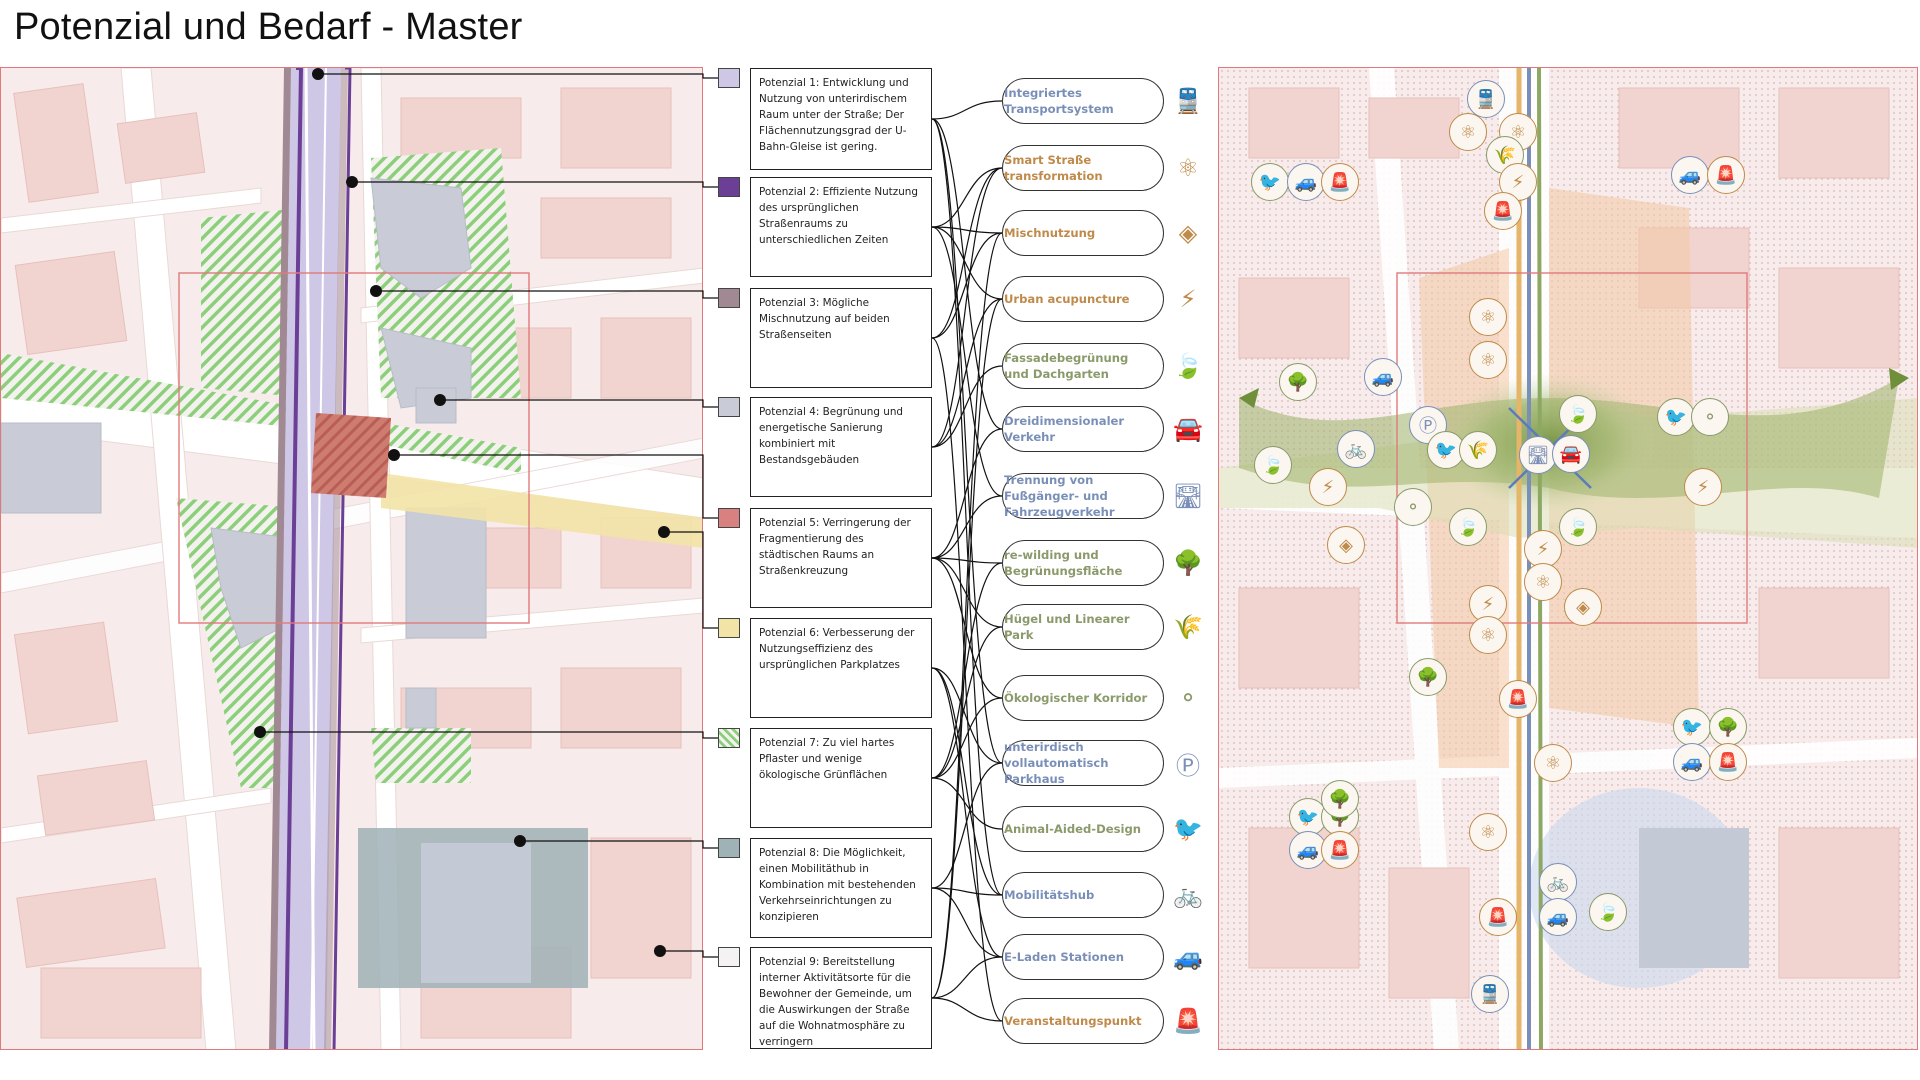  I want to click on need-pill-9: Hügel und Linearer Park, so click(1083, 627).